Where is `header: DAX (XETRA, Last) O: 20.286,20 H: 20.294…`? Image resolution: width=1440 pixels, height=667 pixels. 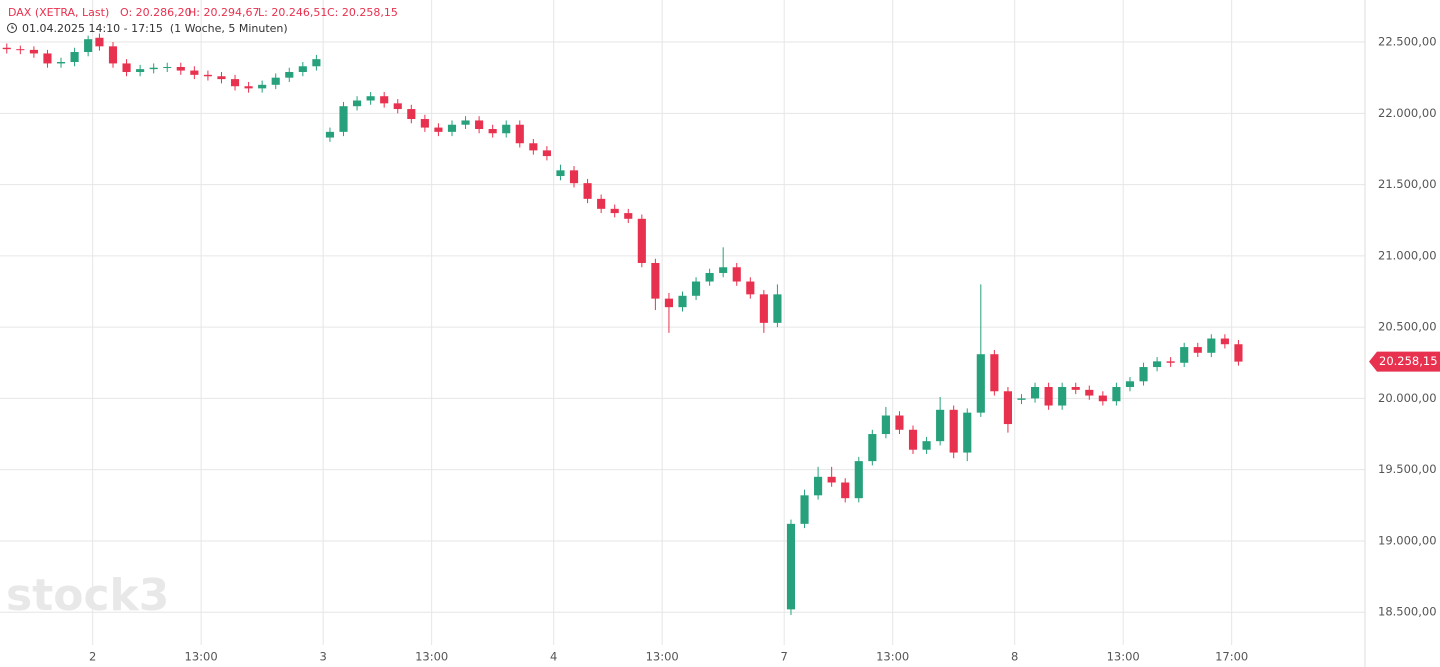
header: DAX (XETRA, Last) O: 20.286,20 H: 20.294… is located at coordinates (202, 20).